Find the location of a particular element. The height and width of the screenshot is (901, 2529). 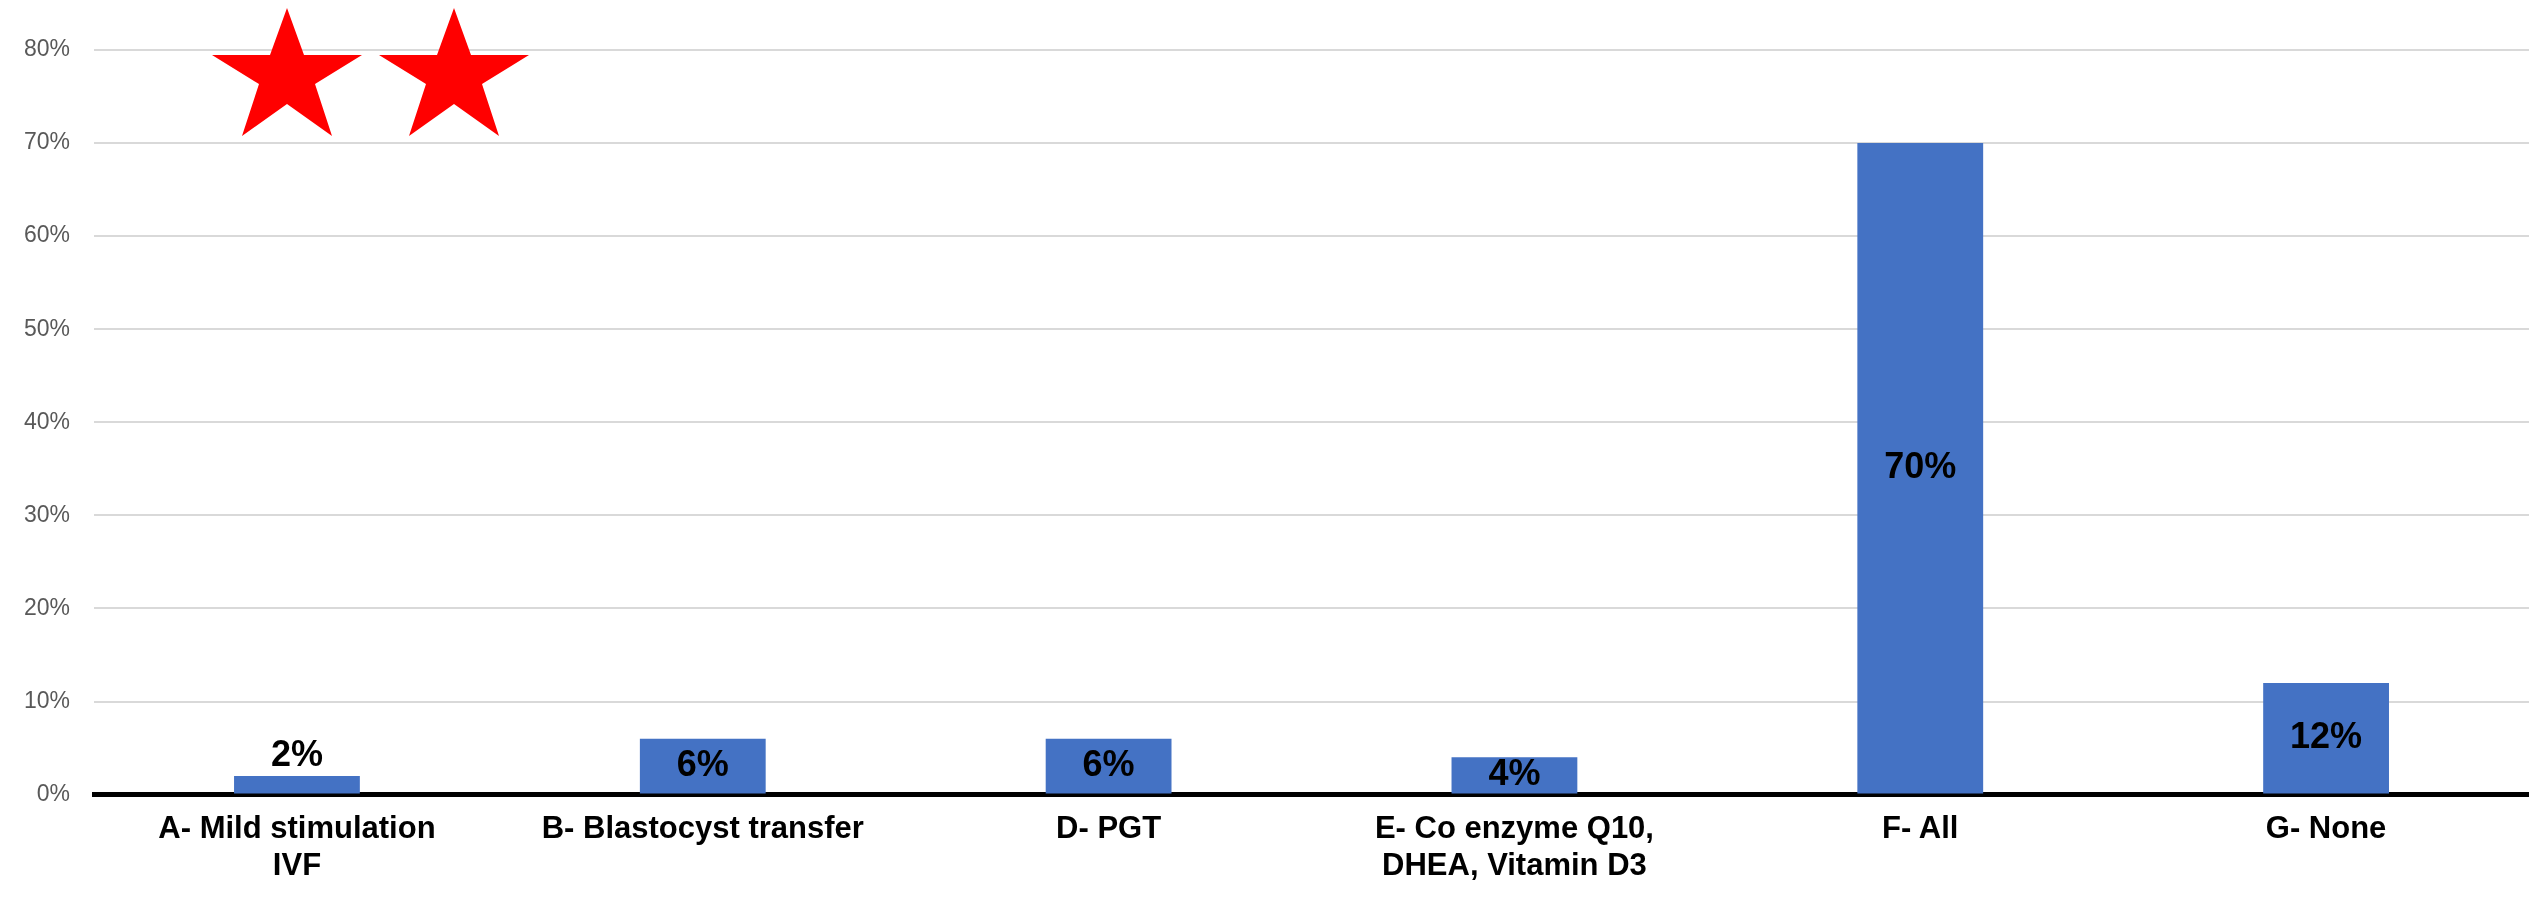

y-tick-label: 60% is located at coordinates (47, 234).